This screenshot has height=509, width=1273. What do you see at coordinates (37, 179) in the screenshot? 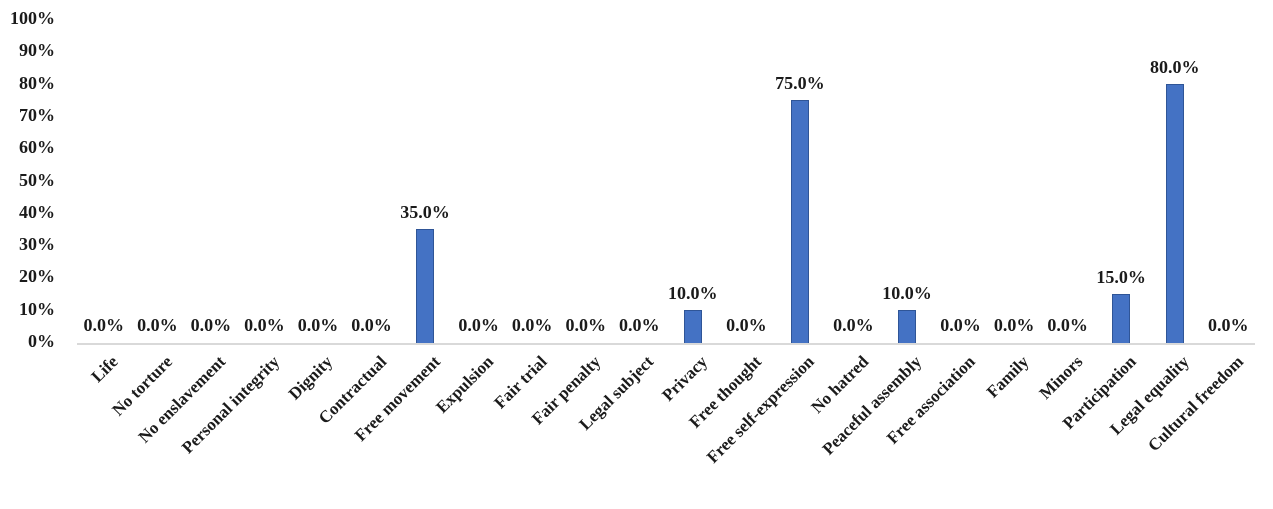
I see `y-axis-tick-label: 50%` at bounding box center [37, 179].